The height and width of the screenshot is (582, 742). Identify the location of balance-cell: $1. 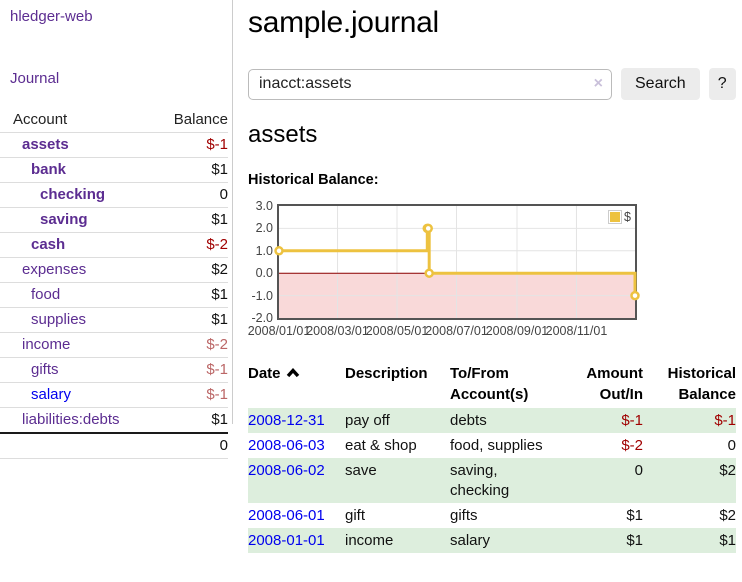
(689, 540).